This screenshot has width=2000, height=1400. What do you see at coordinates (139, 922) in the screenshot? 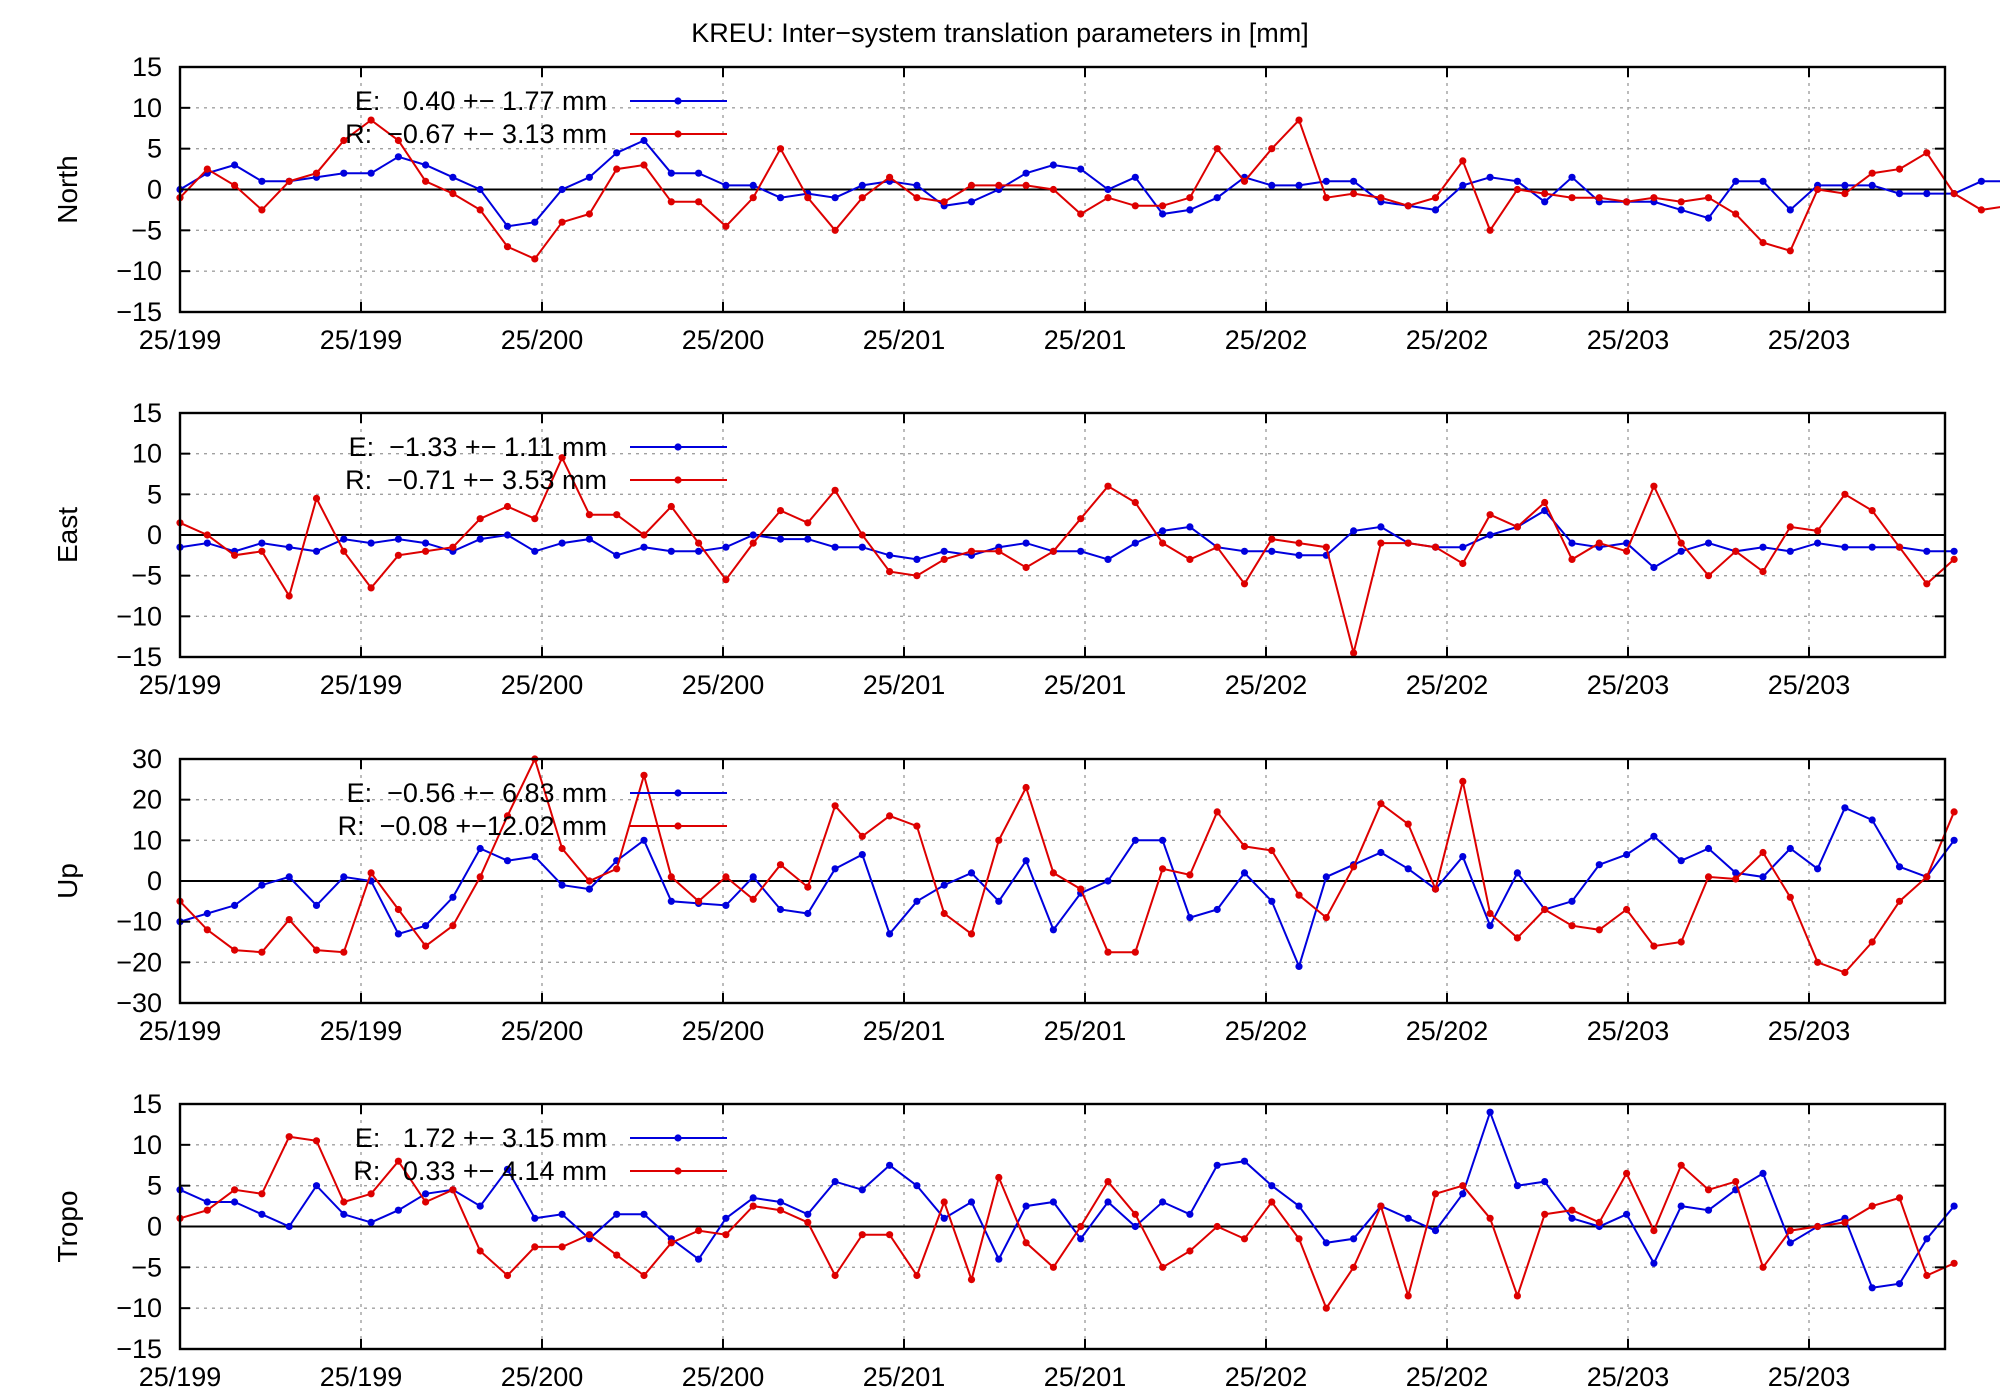
I see `y-tick-label: −10` at bounding box center [139, 922].